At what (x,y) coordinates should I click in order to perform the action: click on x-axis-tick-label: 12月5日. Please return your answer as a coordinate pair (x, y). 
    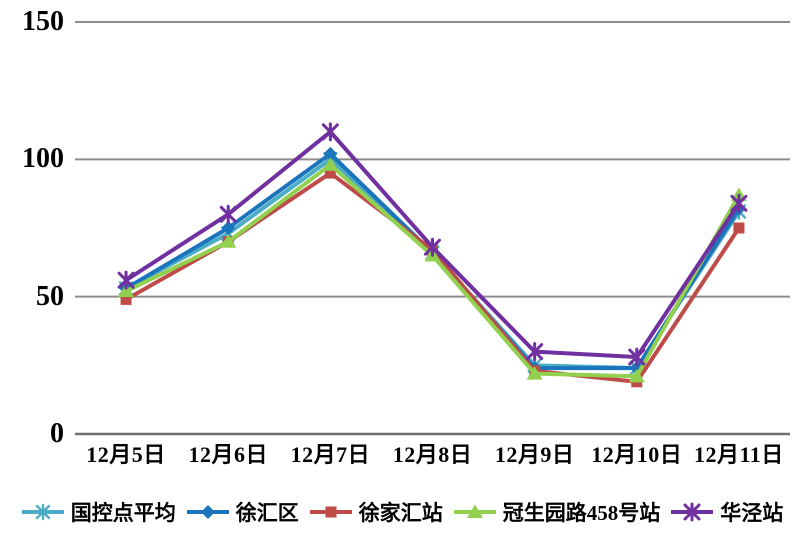
    Looking at the image, I should click on (126, 454).